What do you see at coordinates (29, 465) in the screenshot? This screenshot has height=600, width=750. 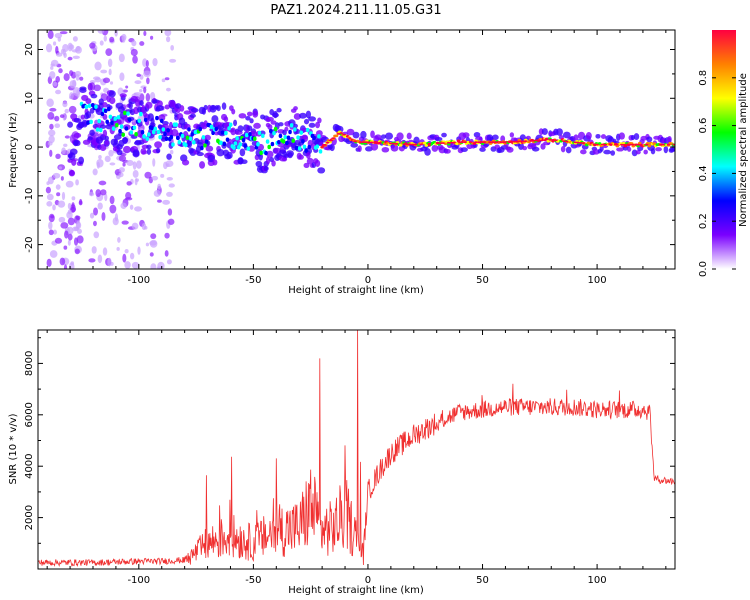 I see `y-tick-label: 4000` at bounding box center [29, 465].